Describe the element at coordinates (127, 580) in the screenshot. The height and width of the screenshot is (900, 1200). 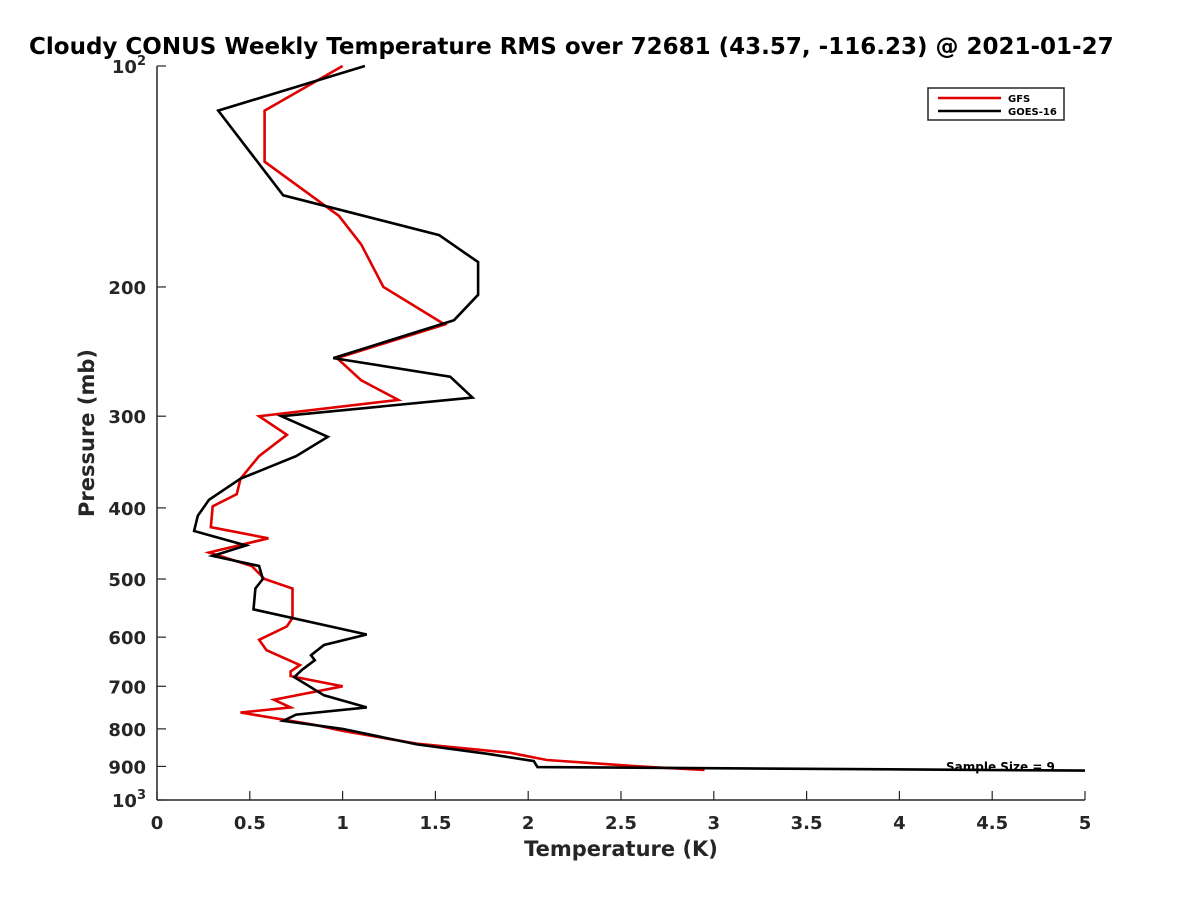
I see `y-tick-label: 500` at that location.